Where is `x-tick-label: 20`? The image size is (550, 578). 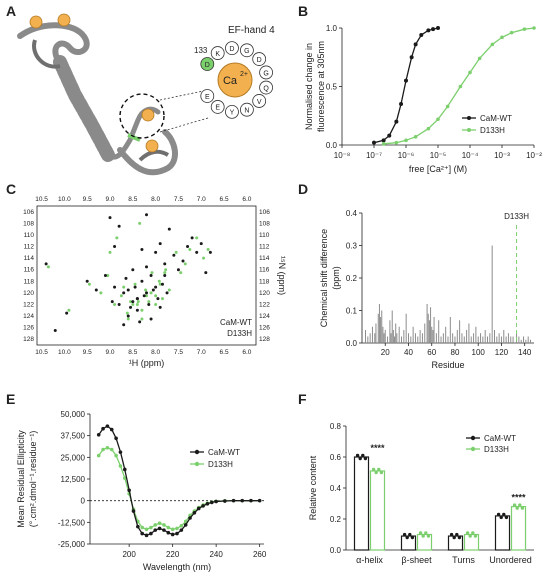
x-tick-label: 20 is located at coordinates (385, 352).